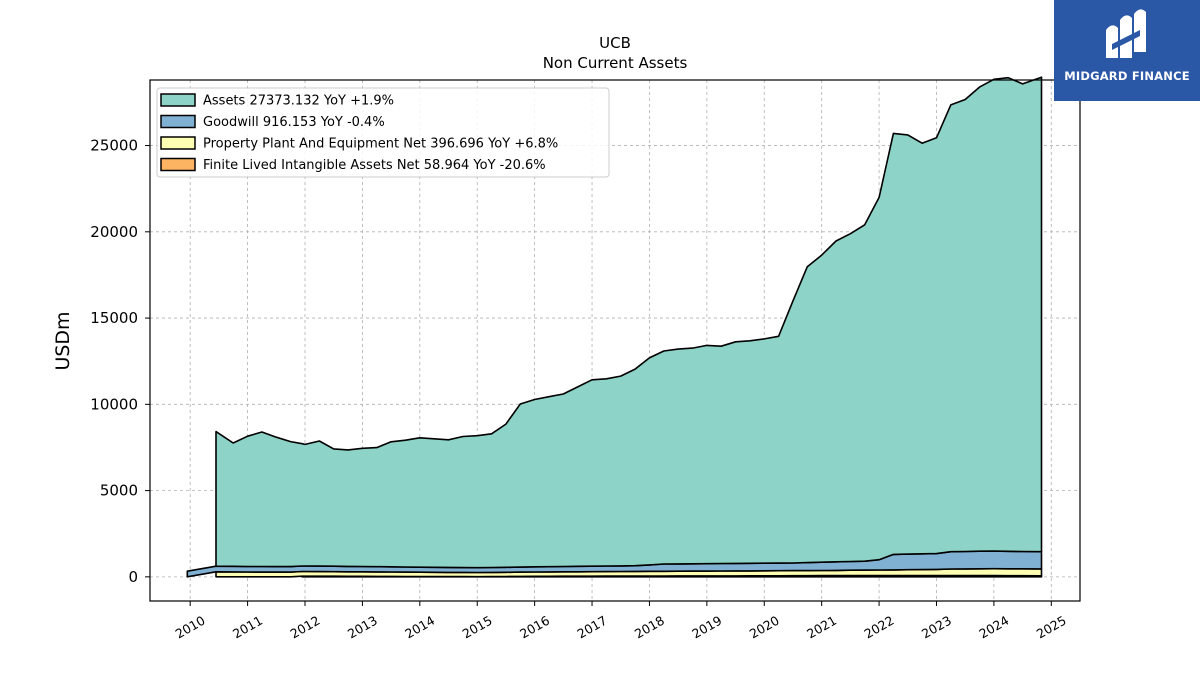 The height and width of the screenshot is (675, 1200). I want to click on y-tick-label: 25000, so click(114, 146).